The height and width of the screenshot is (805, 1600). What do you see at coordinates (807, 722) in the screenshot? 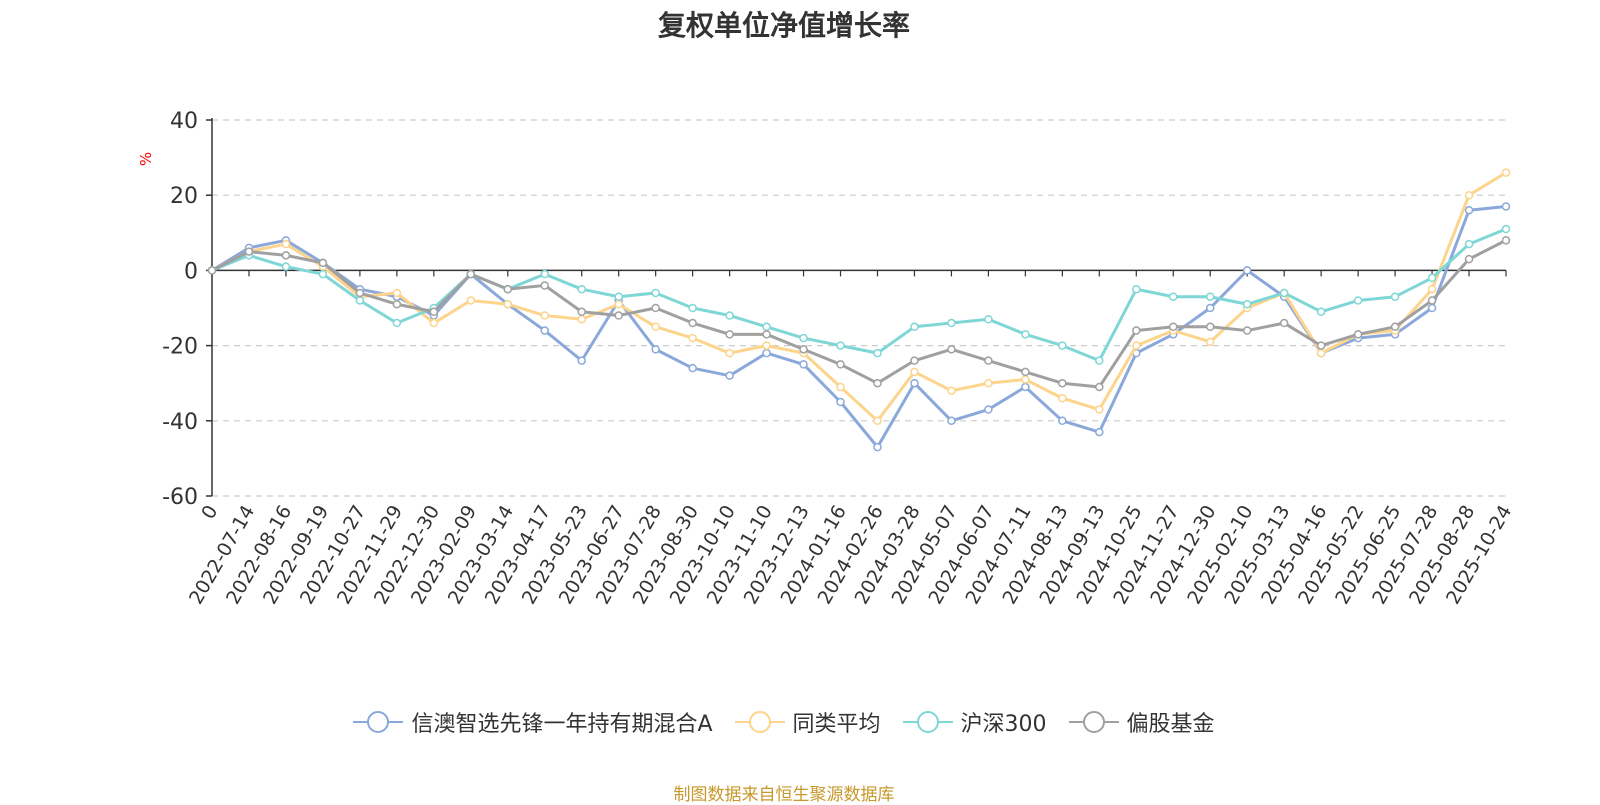
I see `legend-item: 同类平均` at bounding box center [807, 722].